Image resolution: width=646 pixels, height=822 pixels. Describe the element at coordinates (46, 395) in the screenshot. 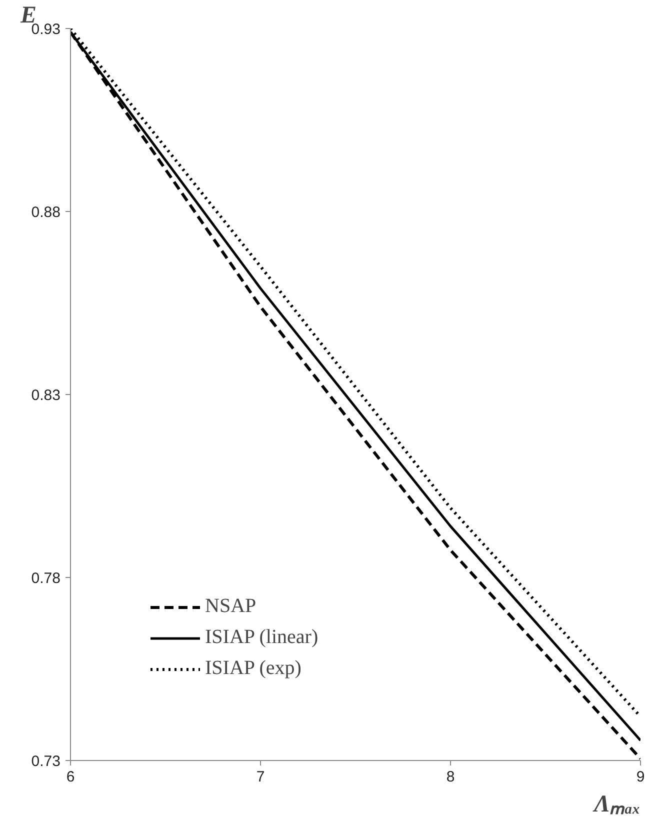

I see `y-tick-label: 0.83` at that location.